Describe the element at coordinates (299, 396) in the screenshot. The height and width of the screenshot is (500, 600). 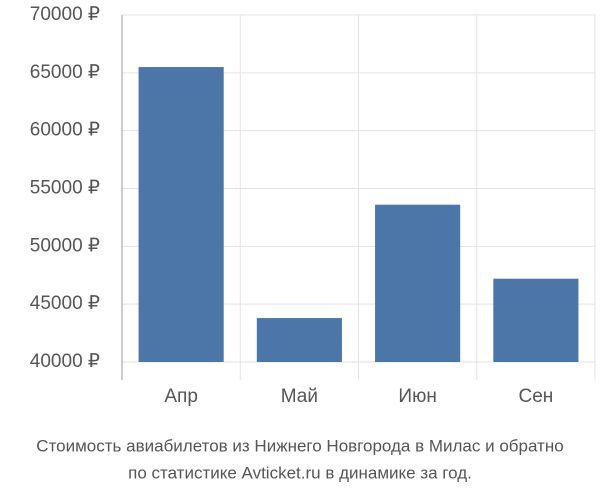
I see `x-tick-label: Май` at that location.